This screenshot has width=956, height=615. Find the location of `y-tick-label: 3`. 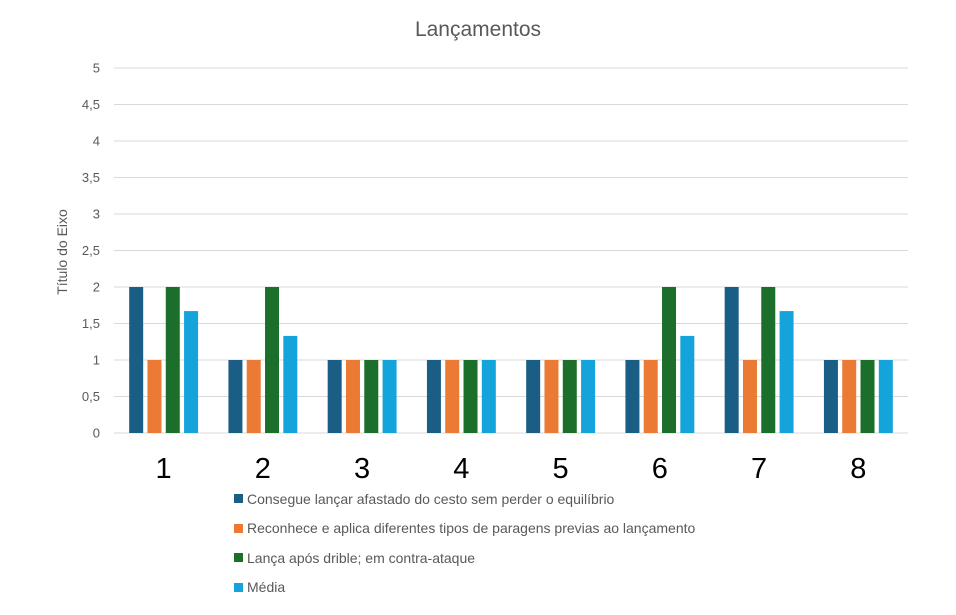

y-tick-label: 3 is located at coordinates (96, 214).